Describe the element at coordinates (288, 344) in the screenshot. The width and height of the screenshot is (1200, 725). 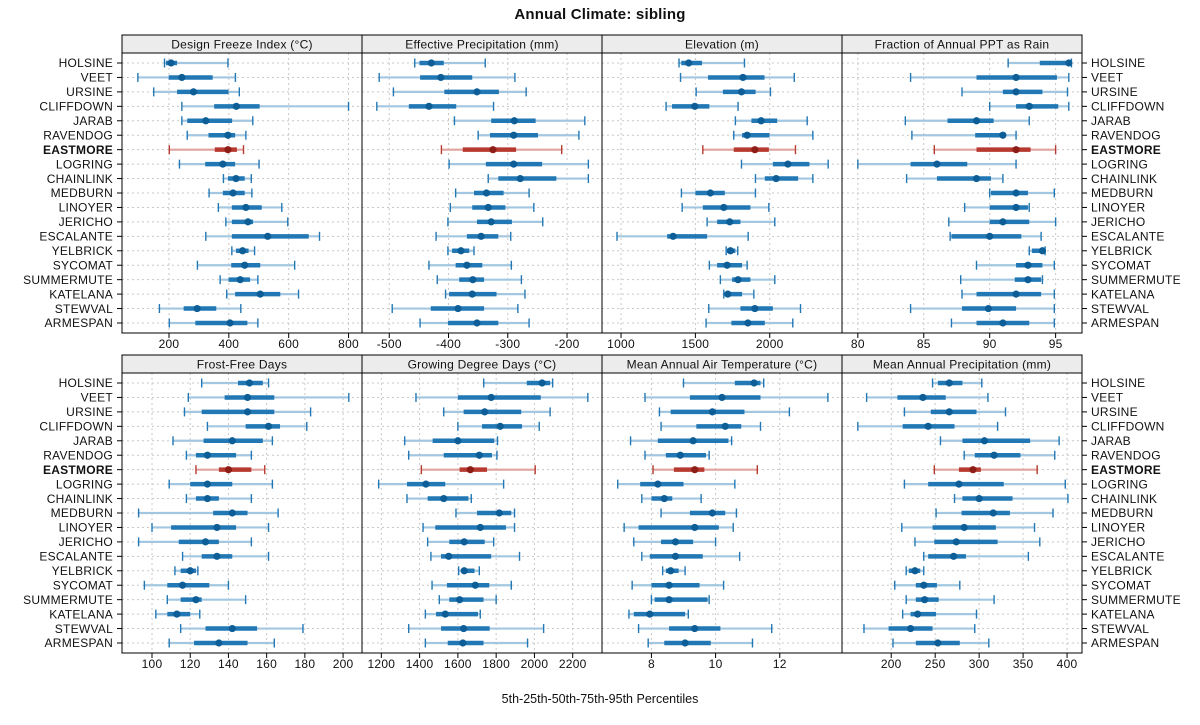
I see `x-tick-label: 600` at that location.